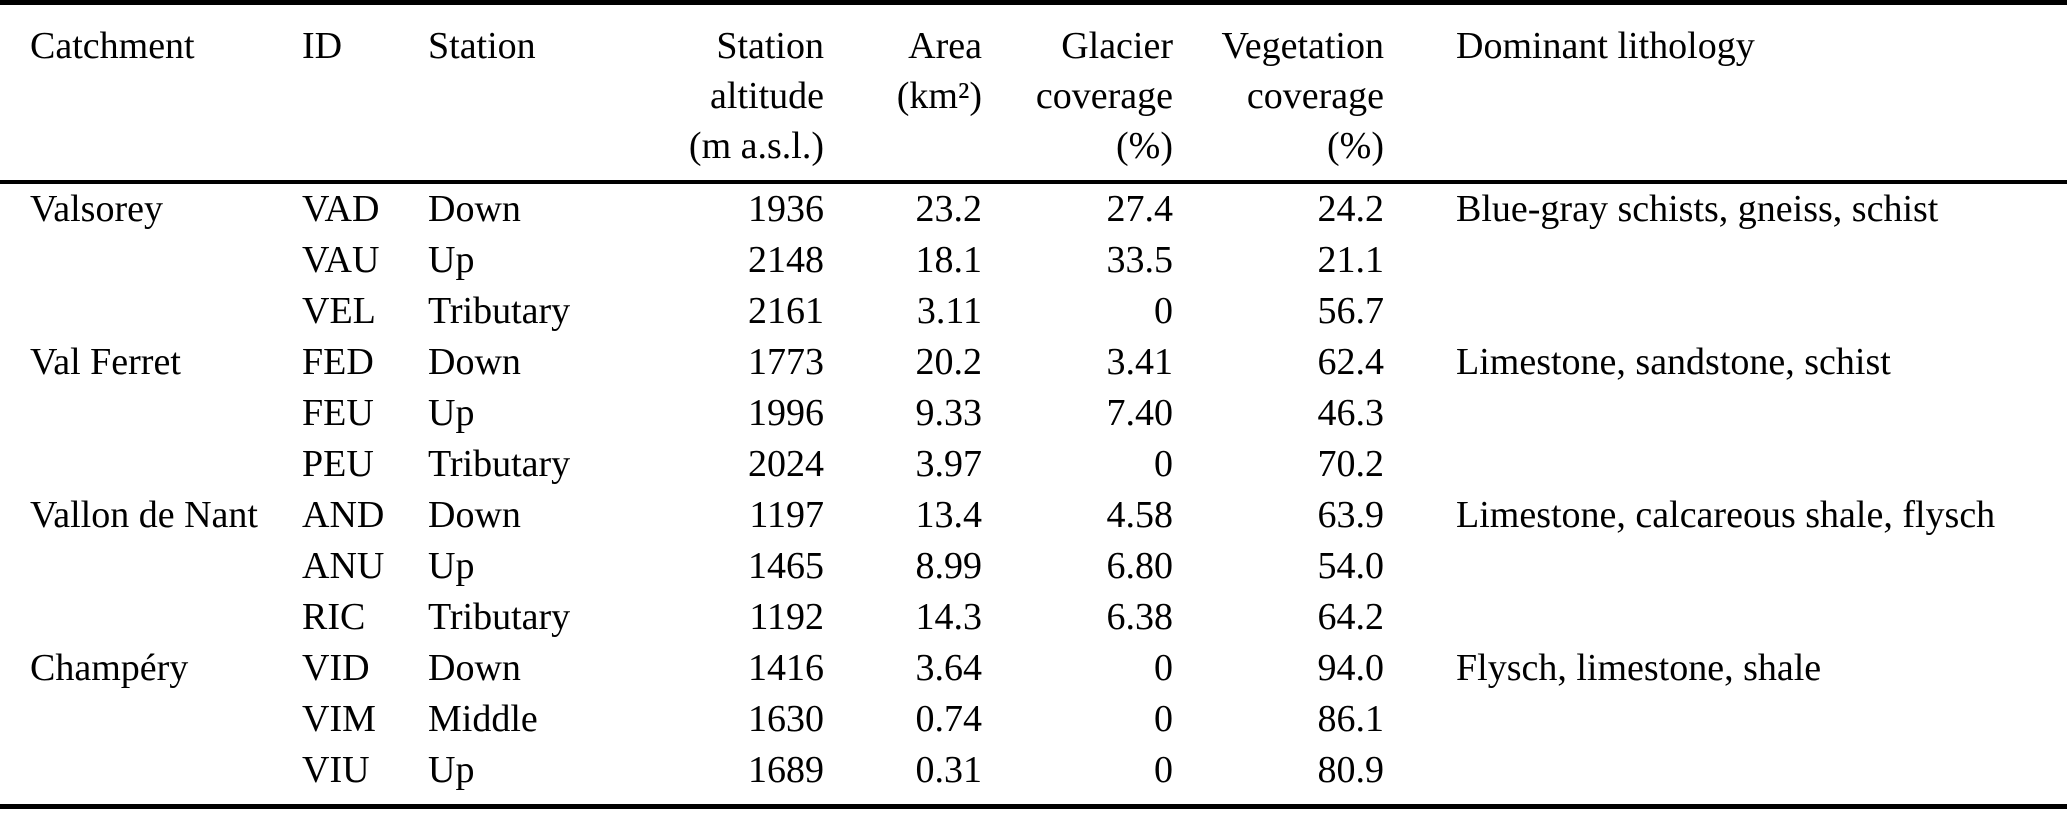 This screenshot has height=813, width=2067. Describe the element at coordinates (339, 719) in the screenshot. I see `cell-station_id: VIM` at that location.